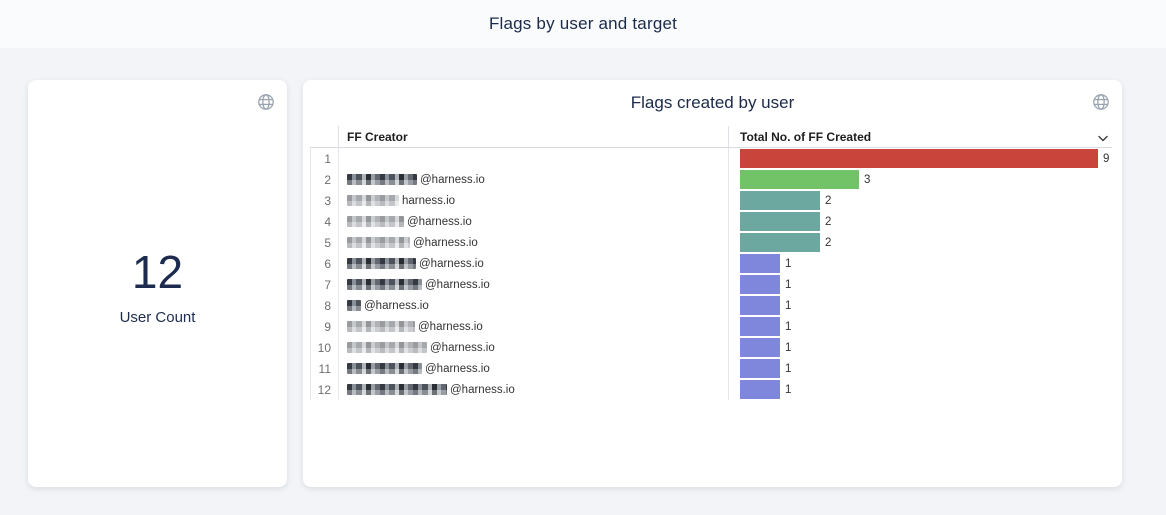  Describe the element at coordinates (324, 389) in the screenshot. I see `row-number: 12` at that location.